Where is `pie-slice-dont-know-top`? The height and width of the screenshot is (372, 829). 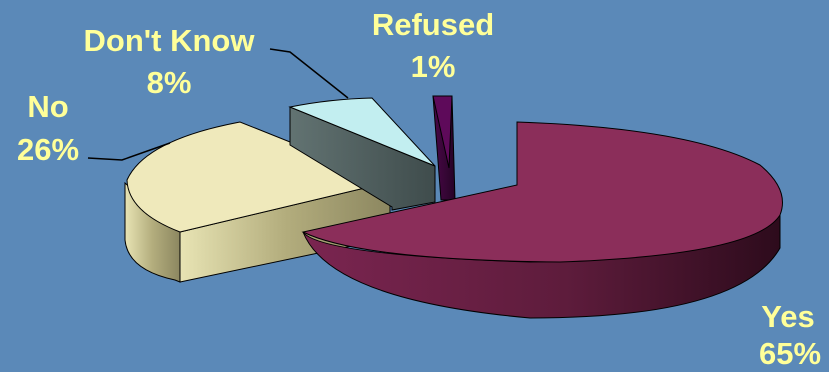 pie-slice-dont-know-top is located at coordinates (362, 132).